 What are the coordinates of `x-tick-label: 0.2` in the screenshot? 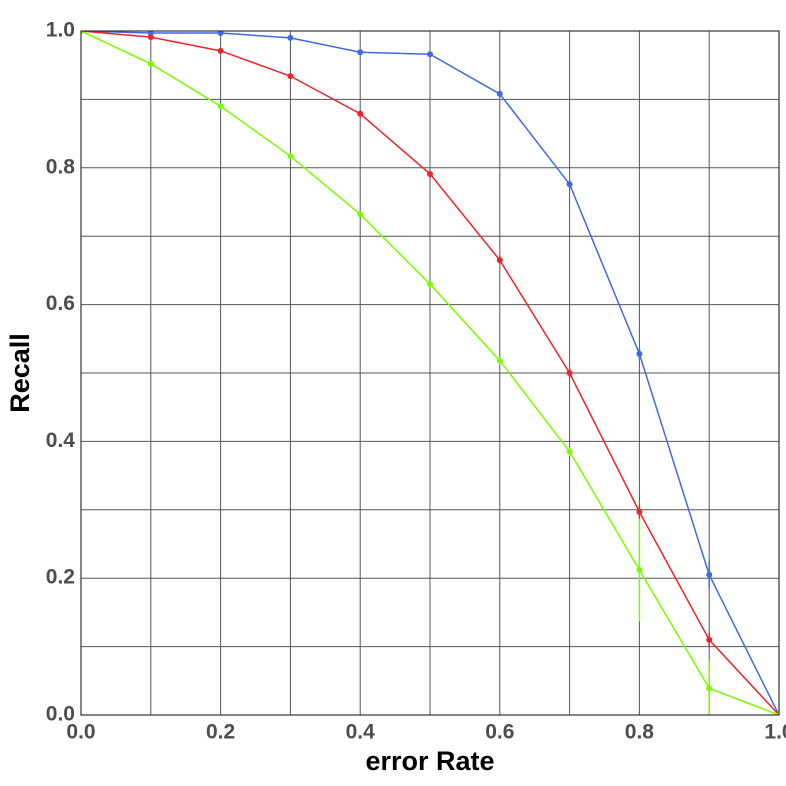 It's located at (220, 732).